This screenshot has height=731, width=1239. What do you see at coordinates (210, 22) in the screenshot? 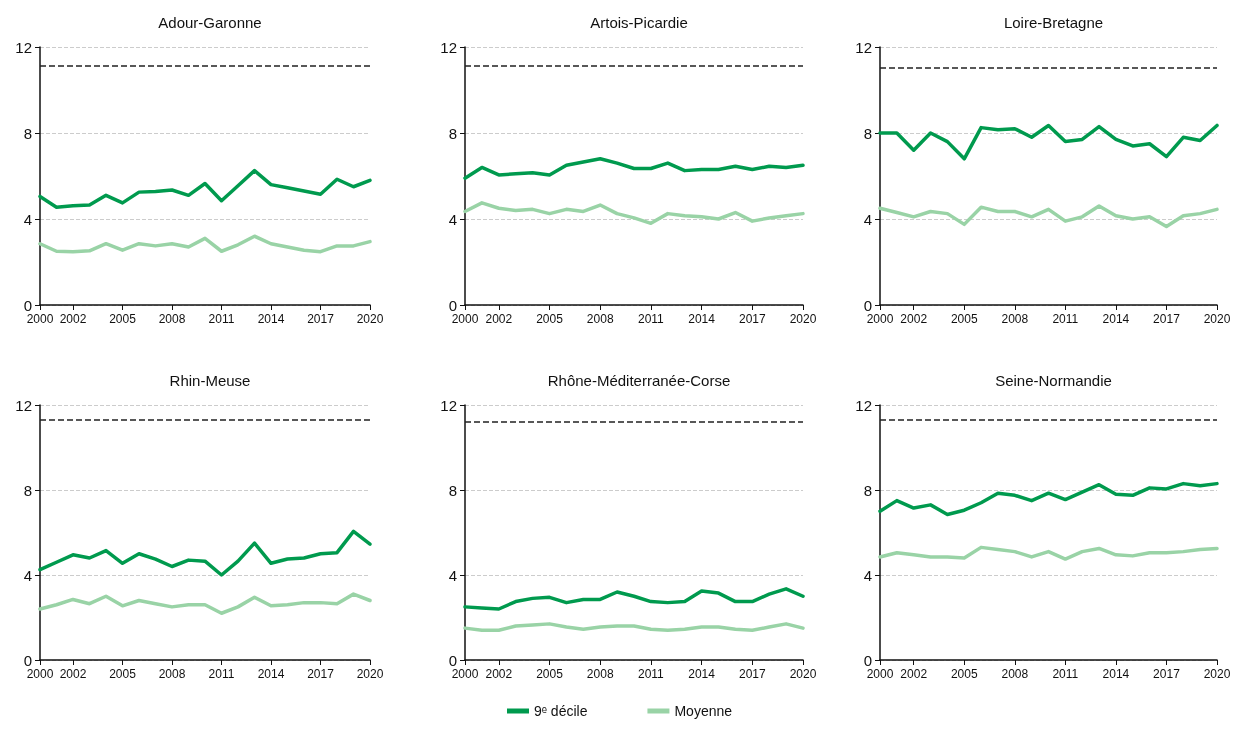
I see `chart-title: Adour-Garonne` at bounding box center [210, 22].